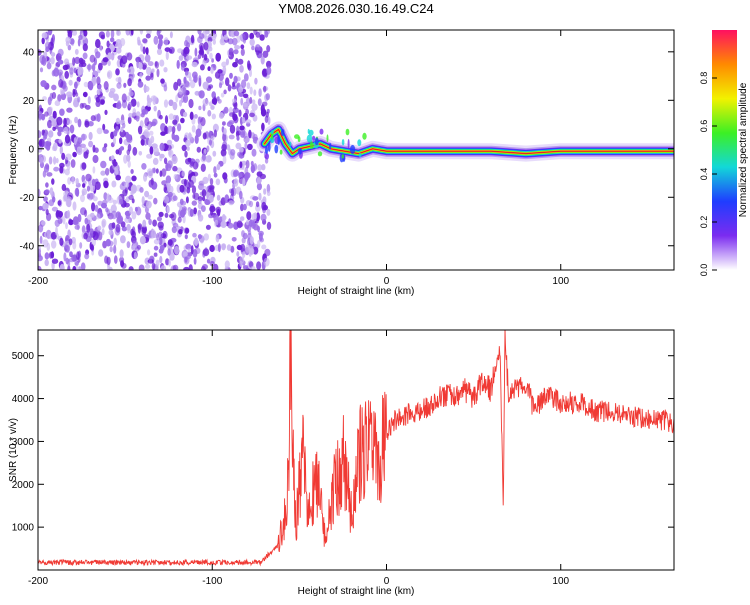 This screenshot has height=605, width=750. I want to click on colorbar-label: Normalized spectral amplitude, so click(743, 149).